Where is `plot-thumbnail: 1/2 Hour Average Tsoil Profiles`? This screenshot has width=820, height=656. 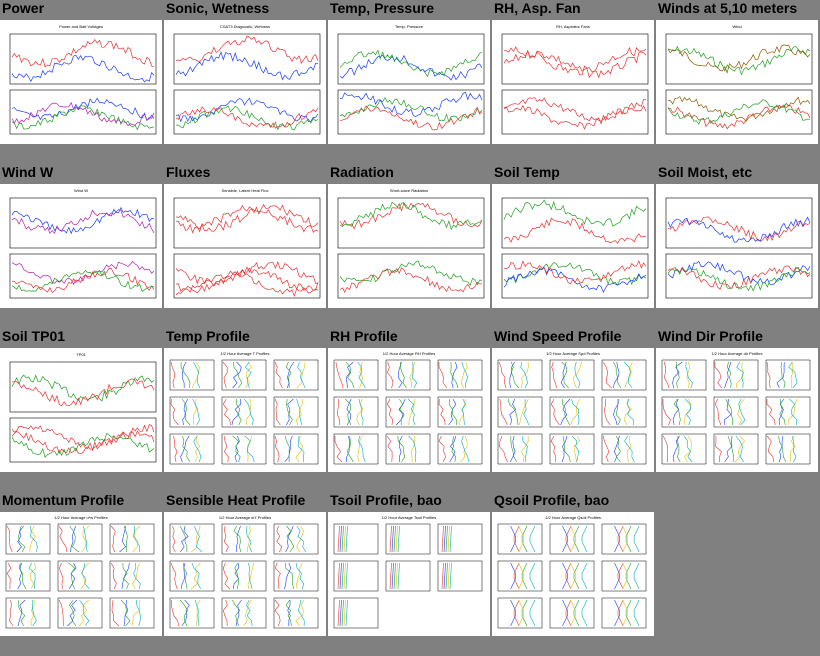
plot-thumbnail: 1/2 Hour Average Tsoil Profiles is located at coordinates (409, 574).